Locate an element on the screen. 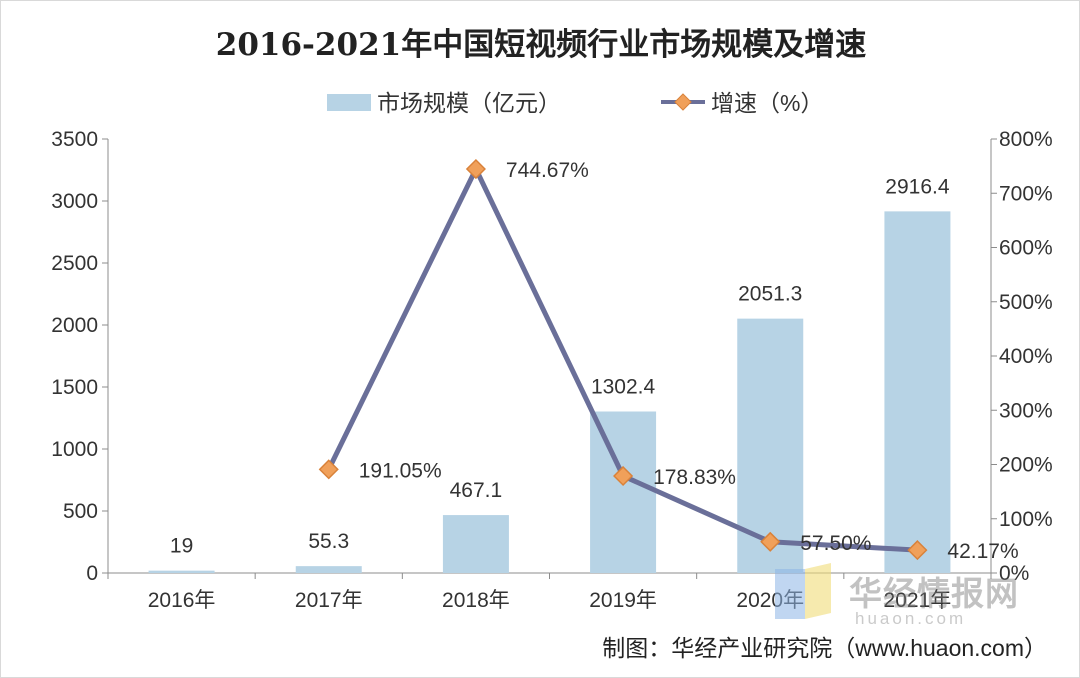 The width and height of the screenshot is (1080, 678). legend-marker-icon is located at coordinates (683, 102).